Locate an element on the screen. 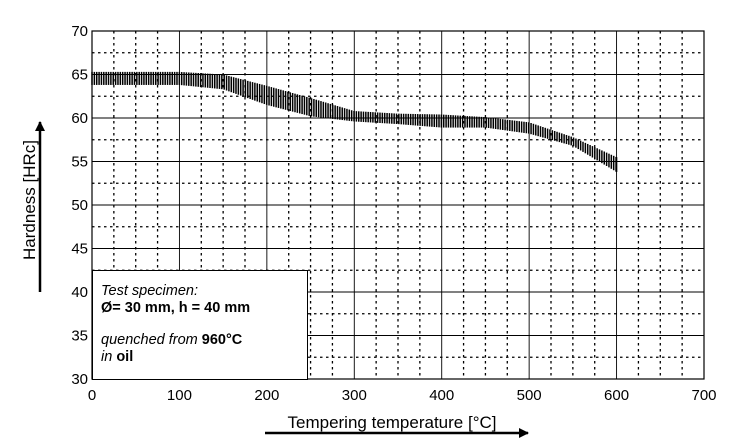 The image size is (737, 444). x-tick-label: 200 is located at coordinates (266, 395).